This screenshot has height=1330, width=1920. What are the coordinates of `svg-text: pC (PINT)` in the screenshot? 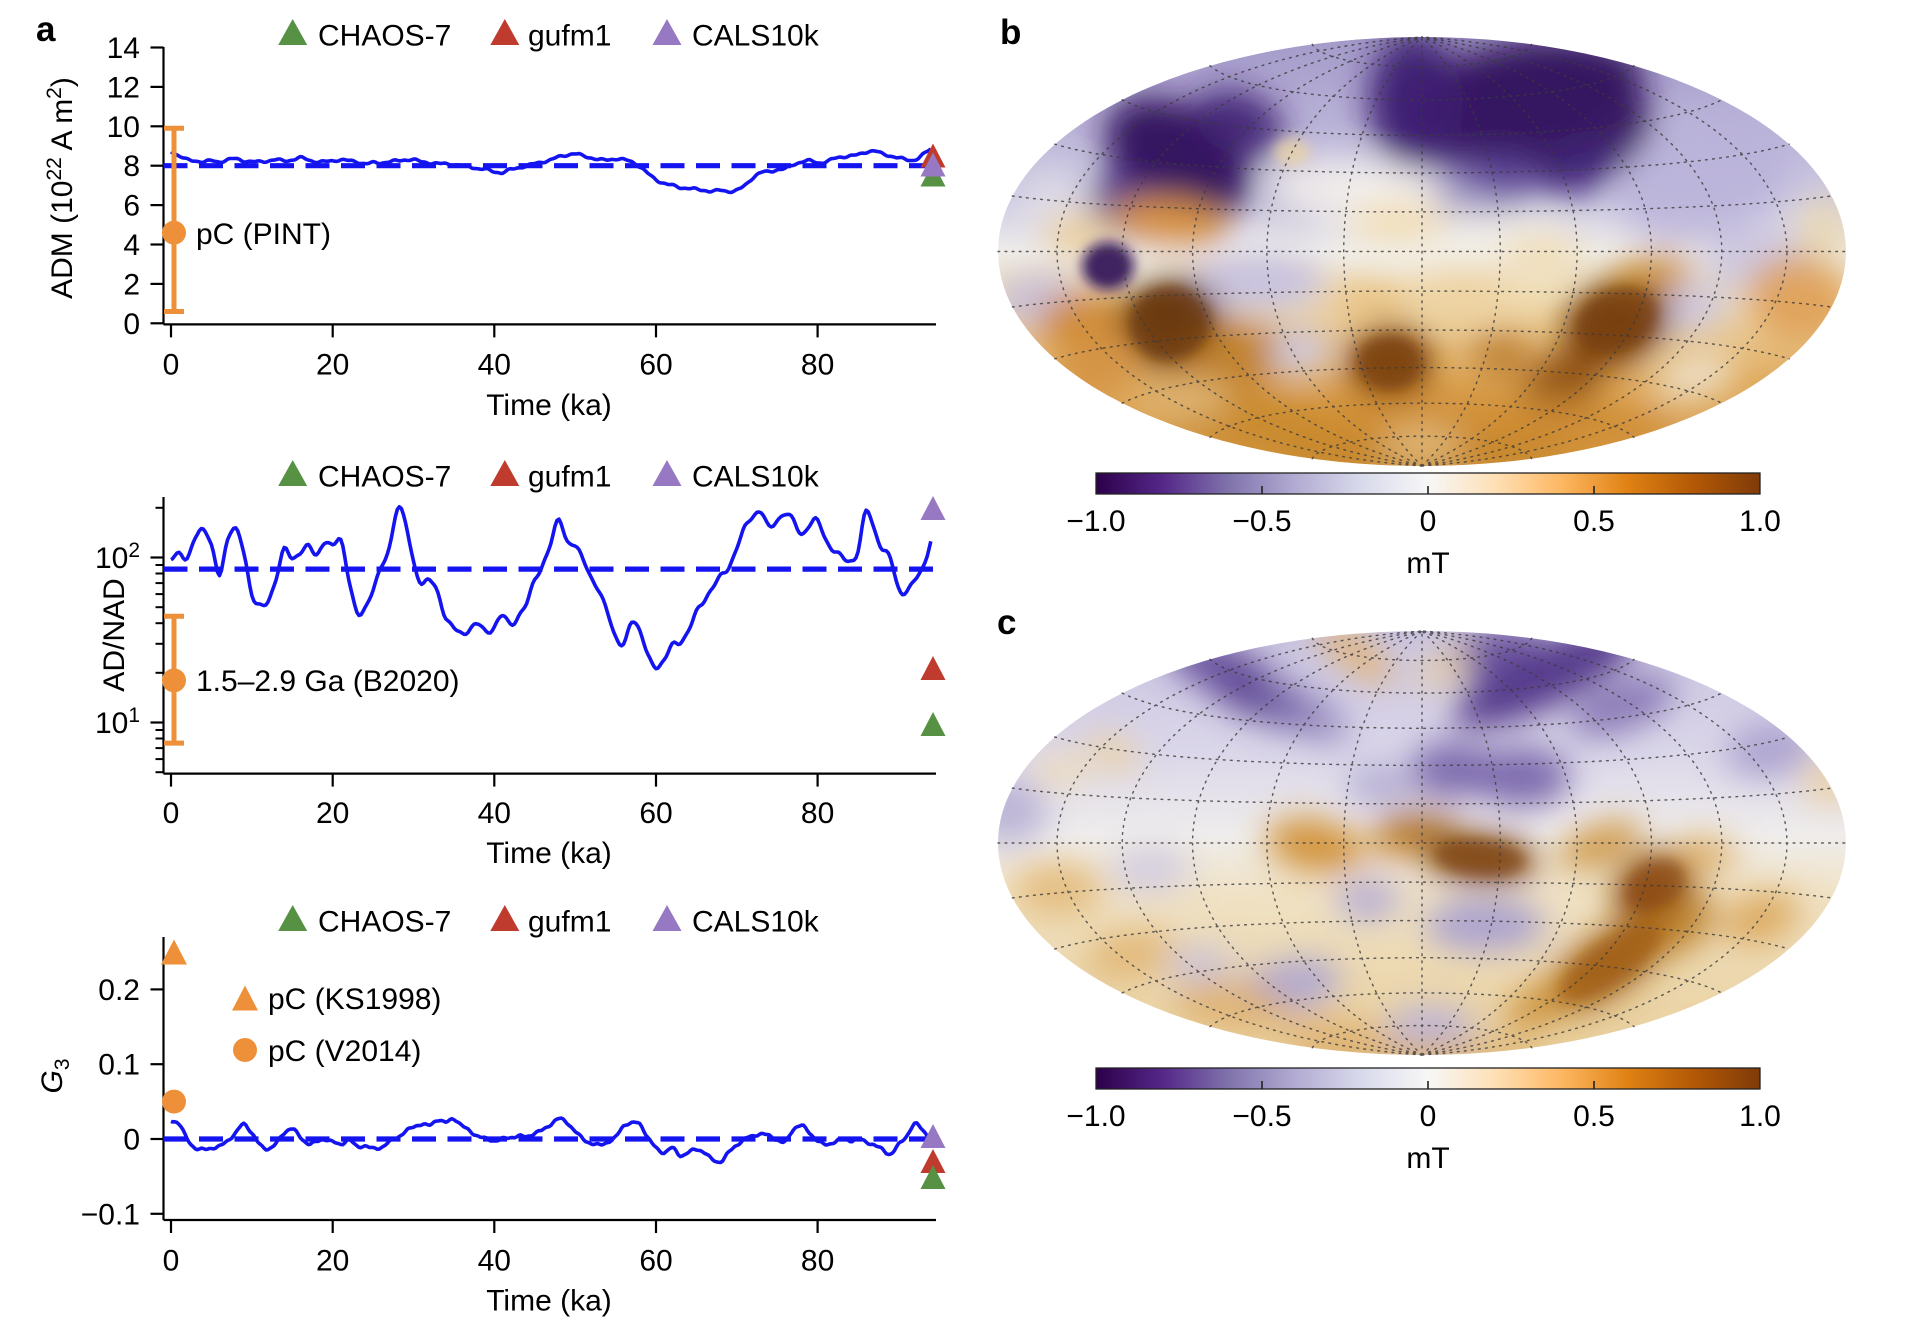 It's located at (263, 234).